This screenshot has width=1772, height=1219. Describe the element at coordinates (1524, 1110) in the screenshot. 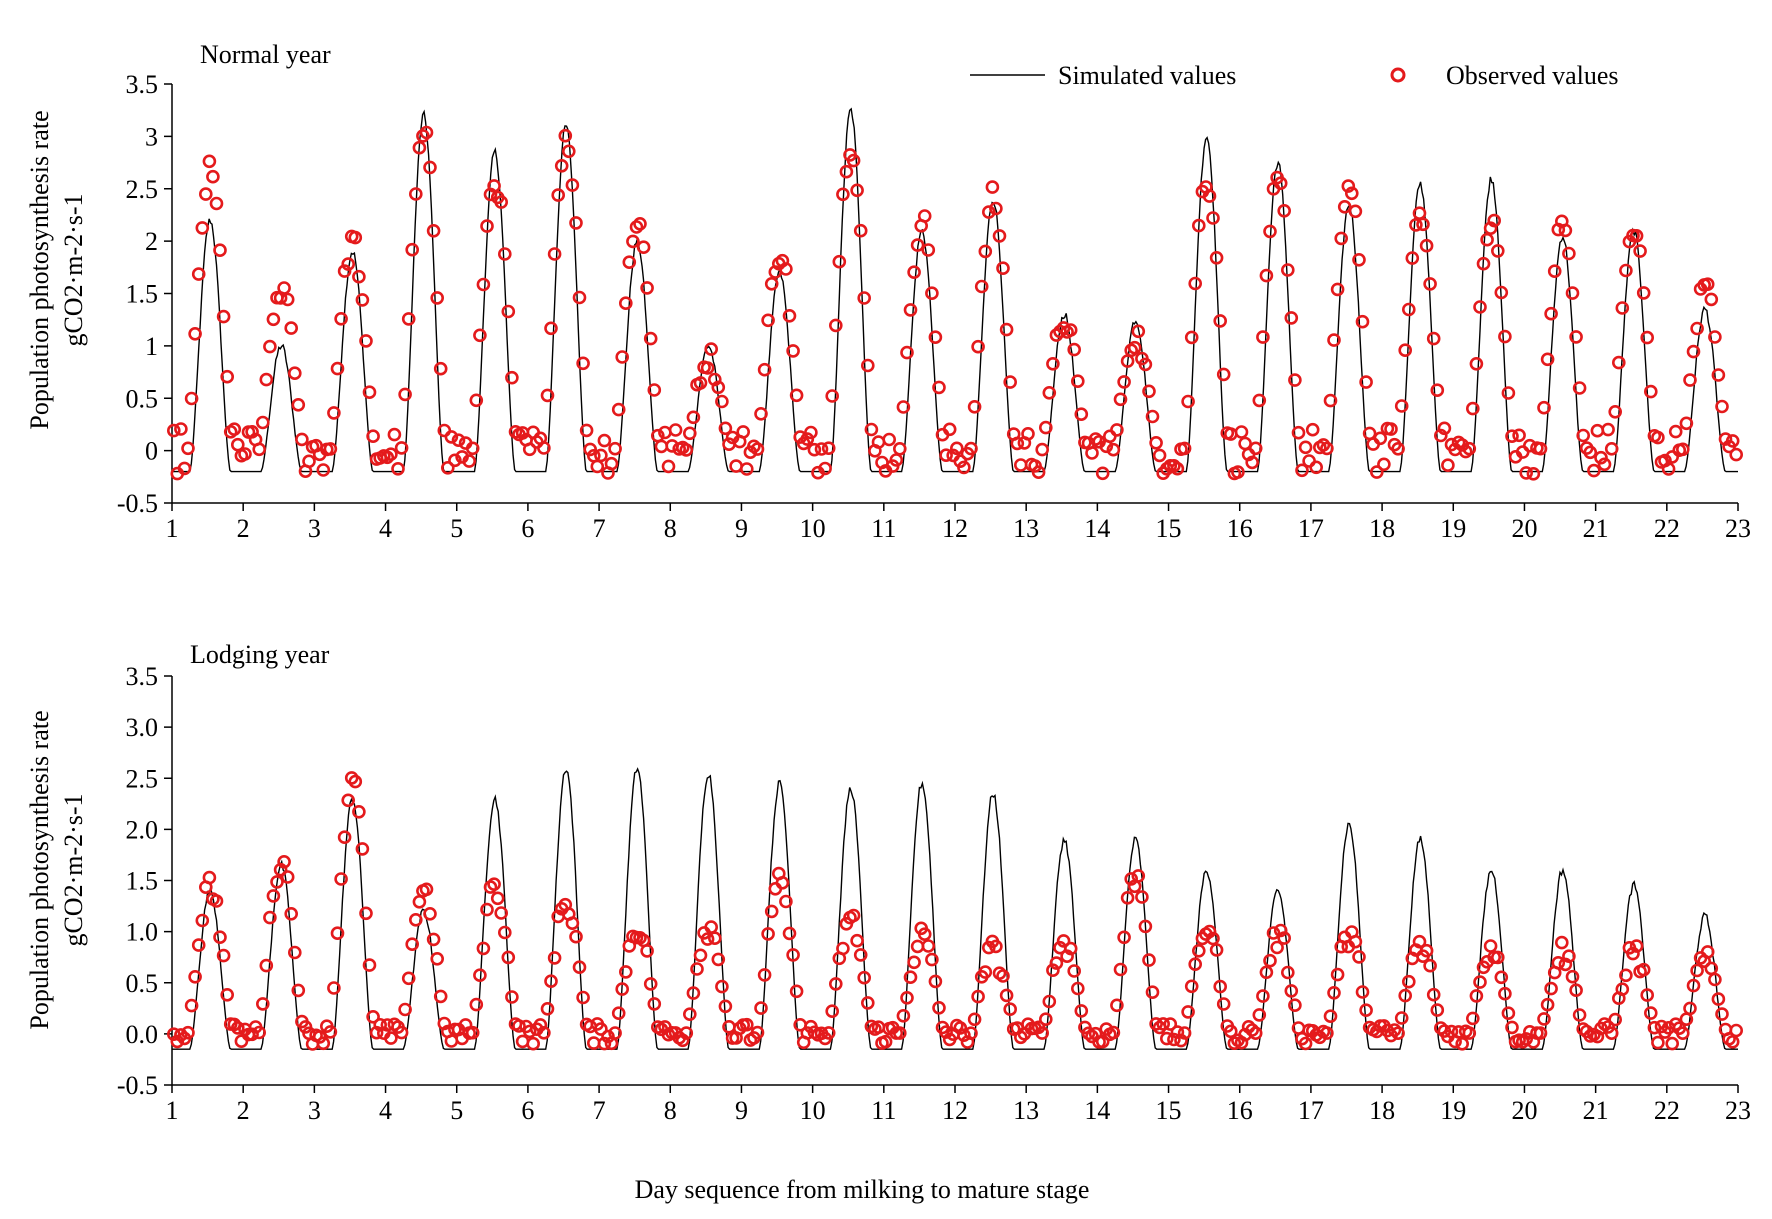

I see `x-tick-label: 20` at that location.